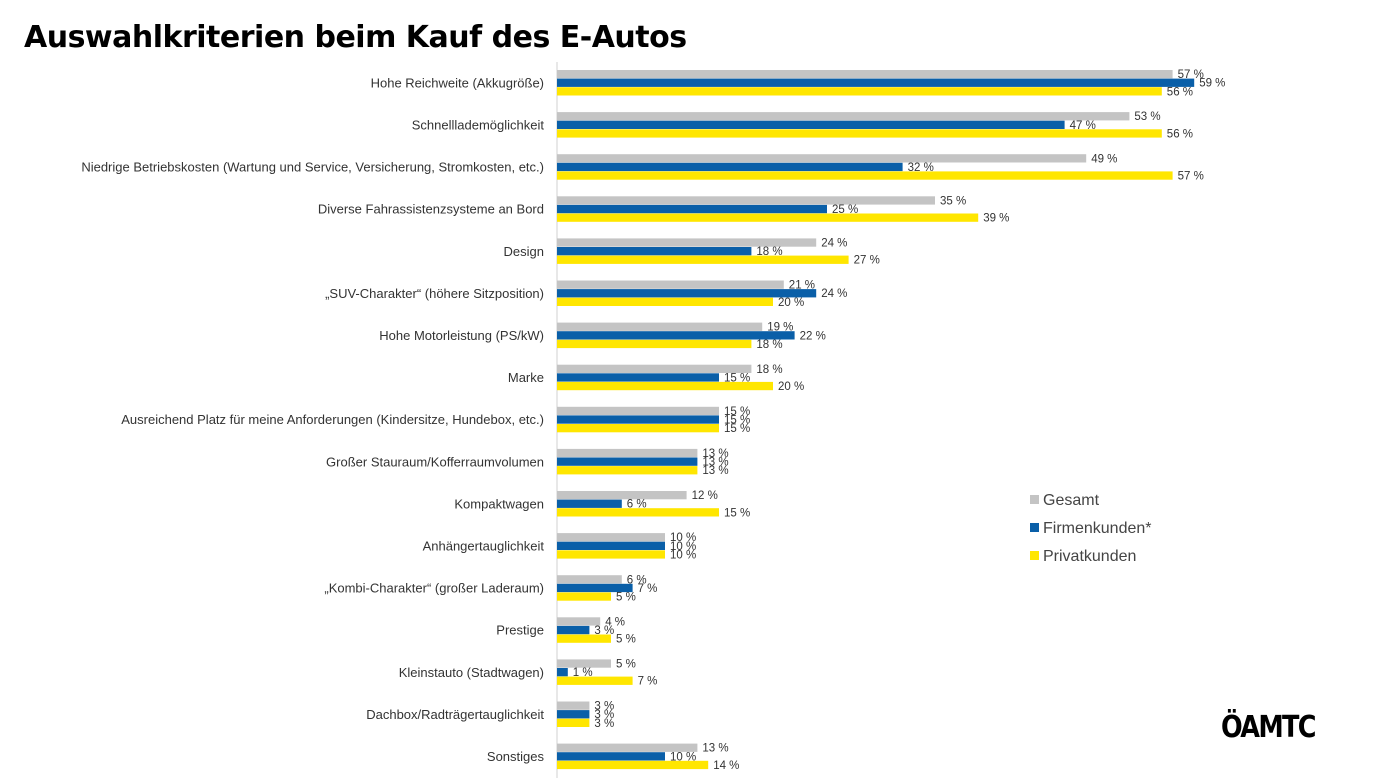 This screenshot has width=1381, height=780. Describe the element at coordinates (813, 336) in the screenshot. I see `data-label: 22 %` at that location.